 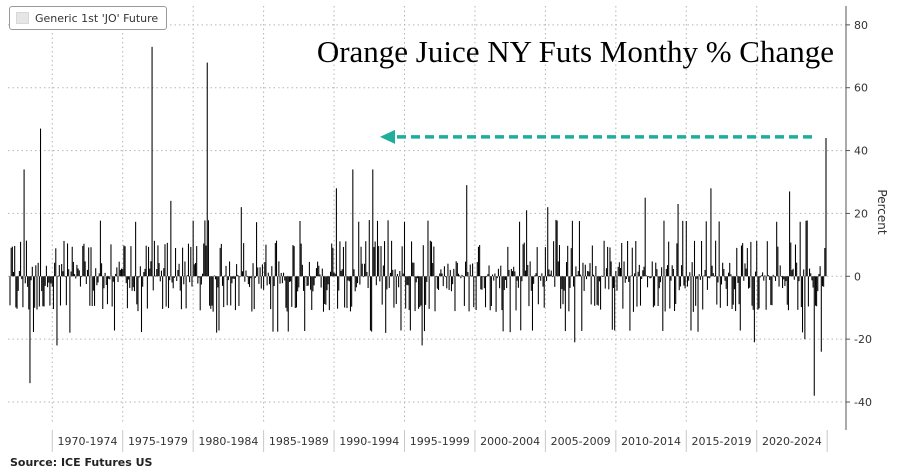 What do you see at coordinates (510, 441) in the screenshot?
I see `x-tick-label: 2000-2004` at bounding box center [510, 441].